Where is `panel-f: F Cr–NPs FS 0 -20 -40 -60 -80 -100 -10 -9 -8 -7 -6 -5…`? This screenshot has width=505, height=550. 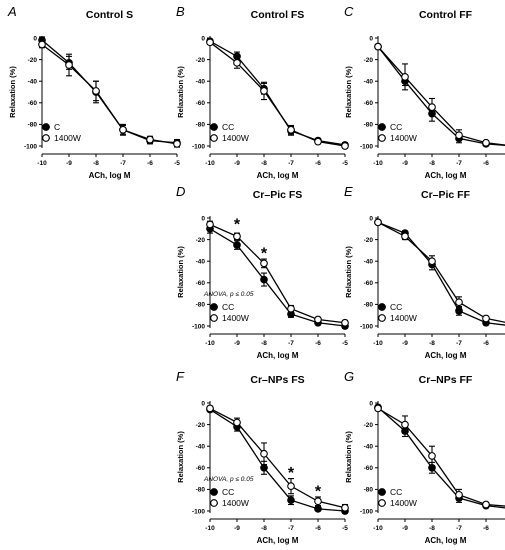 panel-f: F Cr–NPs FS 0 -20 -40 -60 -80 -100 -10 -9 -8 -7 -6 -5… is located at coordinates (262, 457).